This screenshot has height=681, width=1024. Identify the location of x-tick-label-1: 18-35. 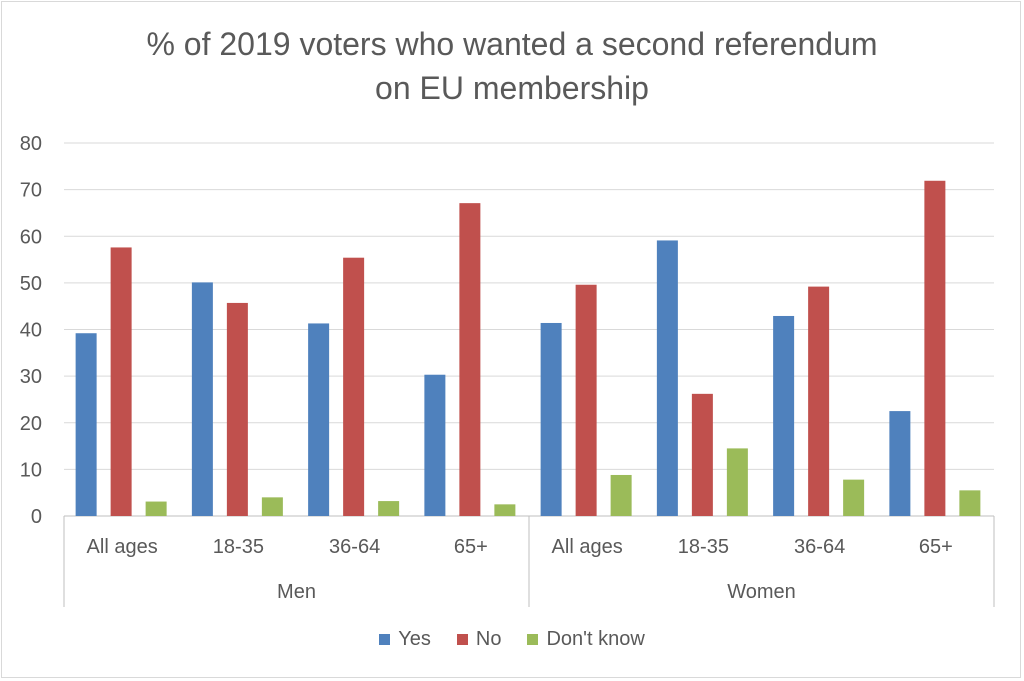
(238, 547).